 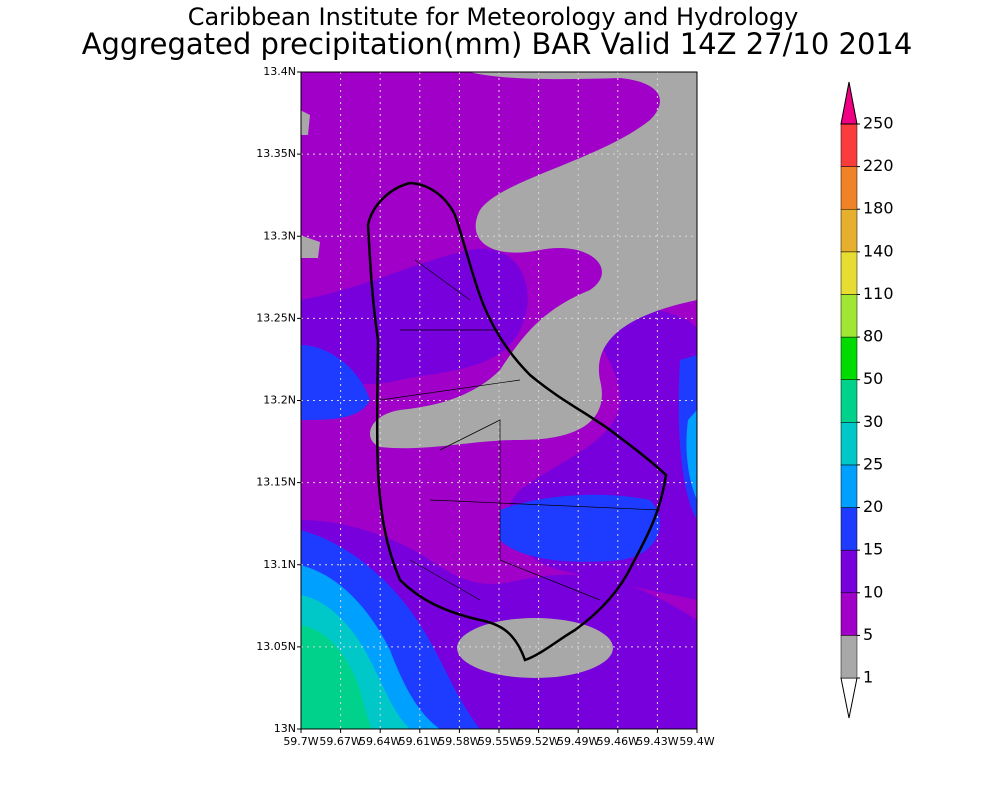 What do you see at coordinates (873, 421) in the screenshot?
I see `colorbar-label: 30` at bounding box center [873, 421].